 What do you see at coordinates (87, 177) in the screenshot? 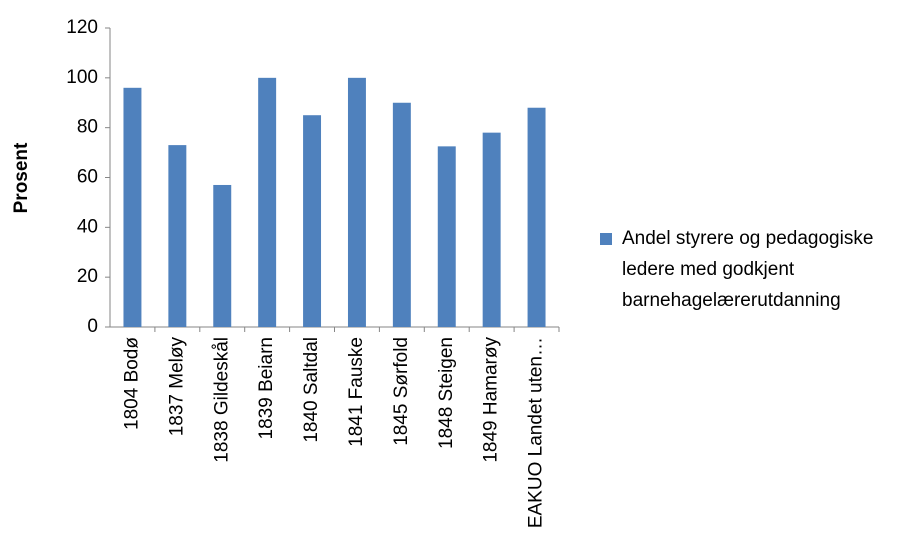
I see `y-tick-label: 60` at bounding box center [87, 177].